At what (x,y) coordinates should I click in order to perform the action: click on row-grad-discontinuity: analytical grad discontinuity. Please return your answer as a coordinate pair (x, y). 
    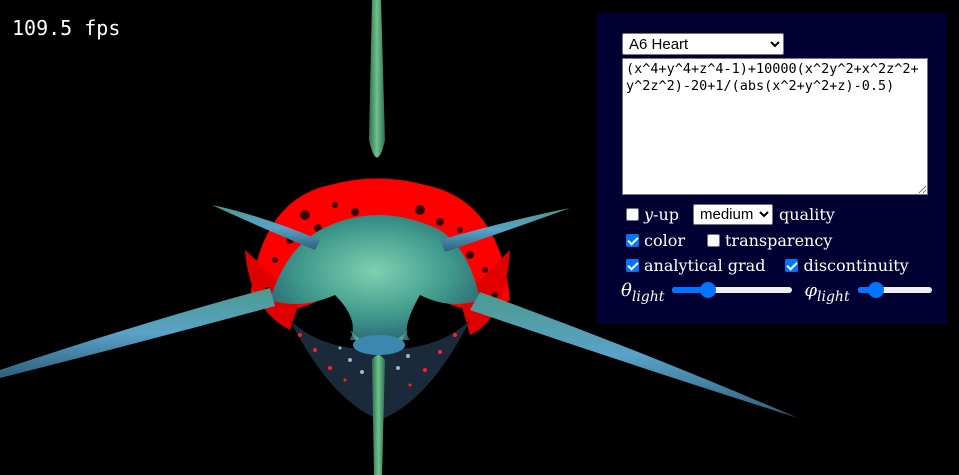
    Looking at the image, I should click on (767, 265).